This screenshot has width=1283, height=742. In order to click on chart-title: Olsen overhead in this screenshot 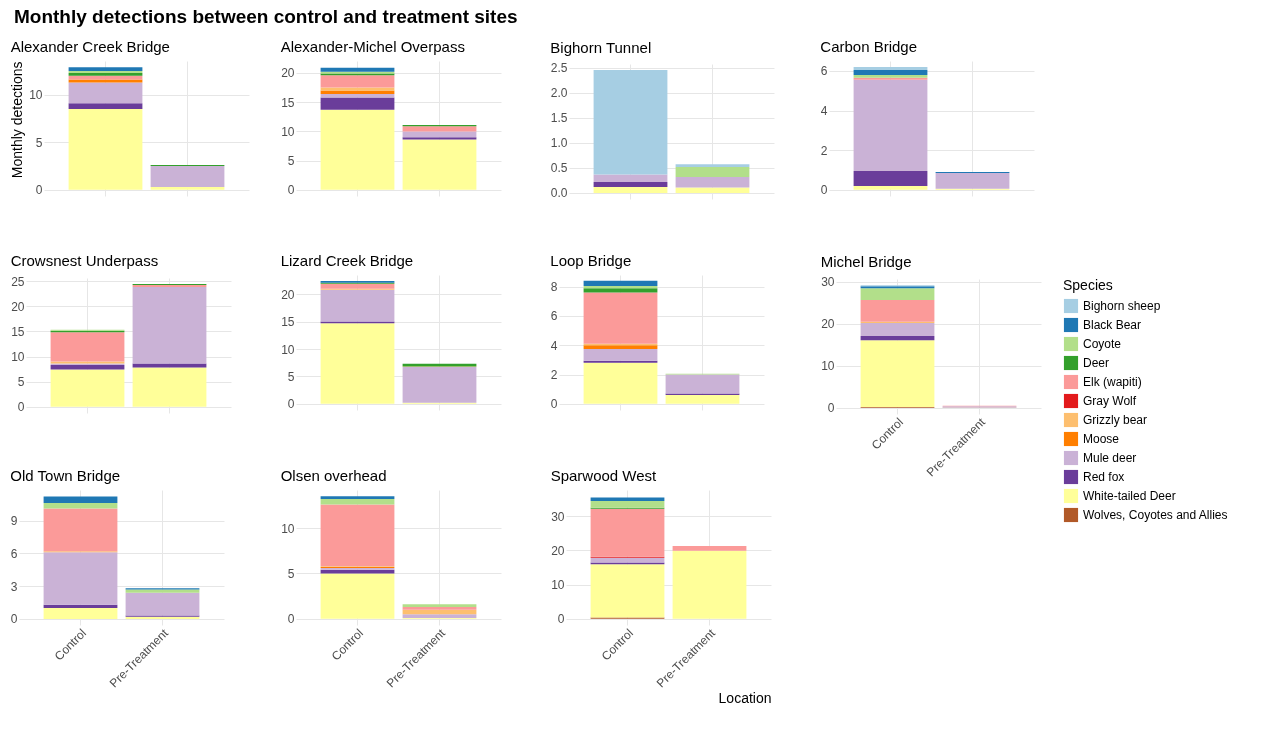, I will do `click(333, 475)`.